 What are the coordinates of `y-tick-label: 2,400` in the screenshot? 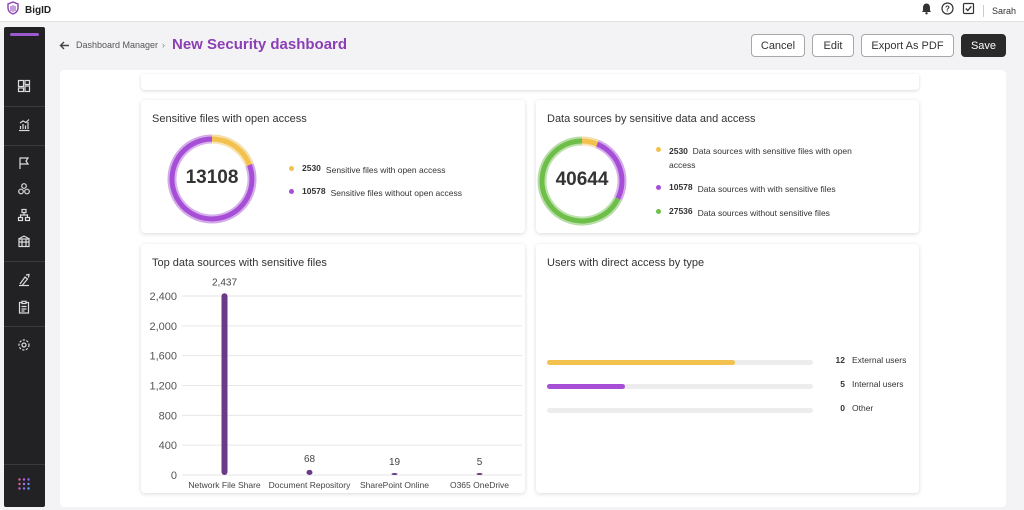 It's located at (163, 297).